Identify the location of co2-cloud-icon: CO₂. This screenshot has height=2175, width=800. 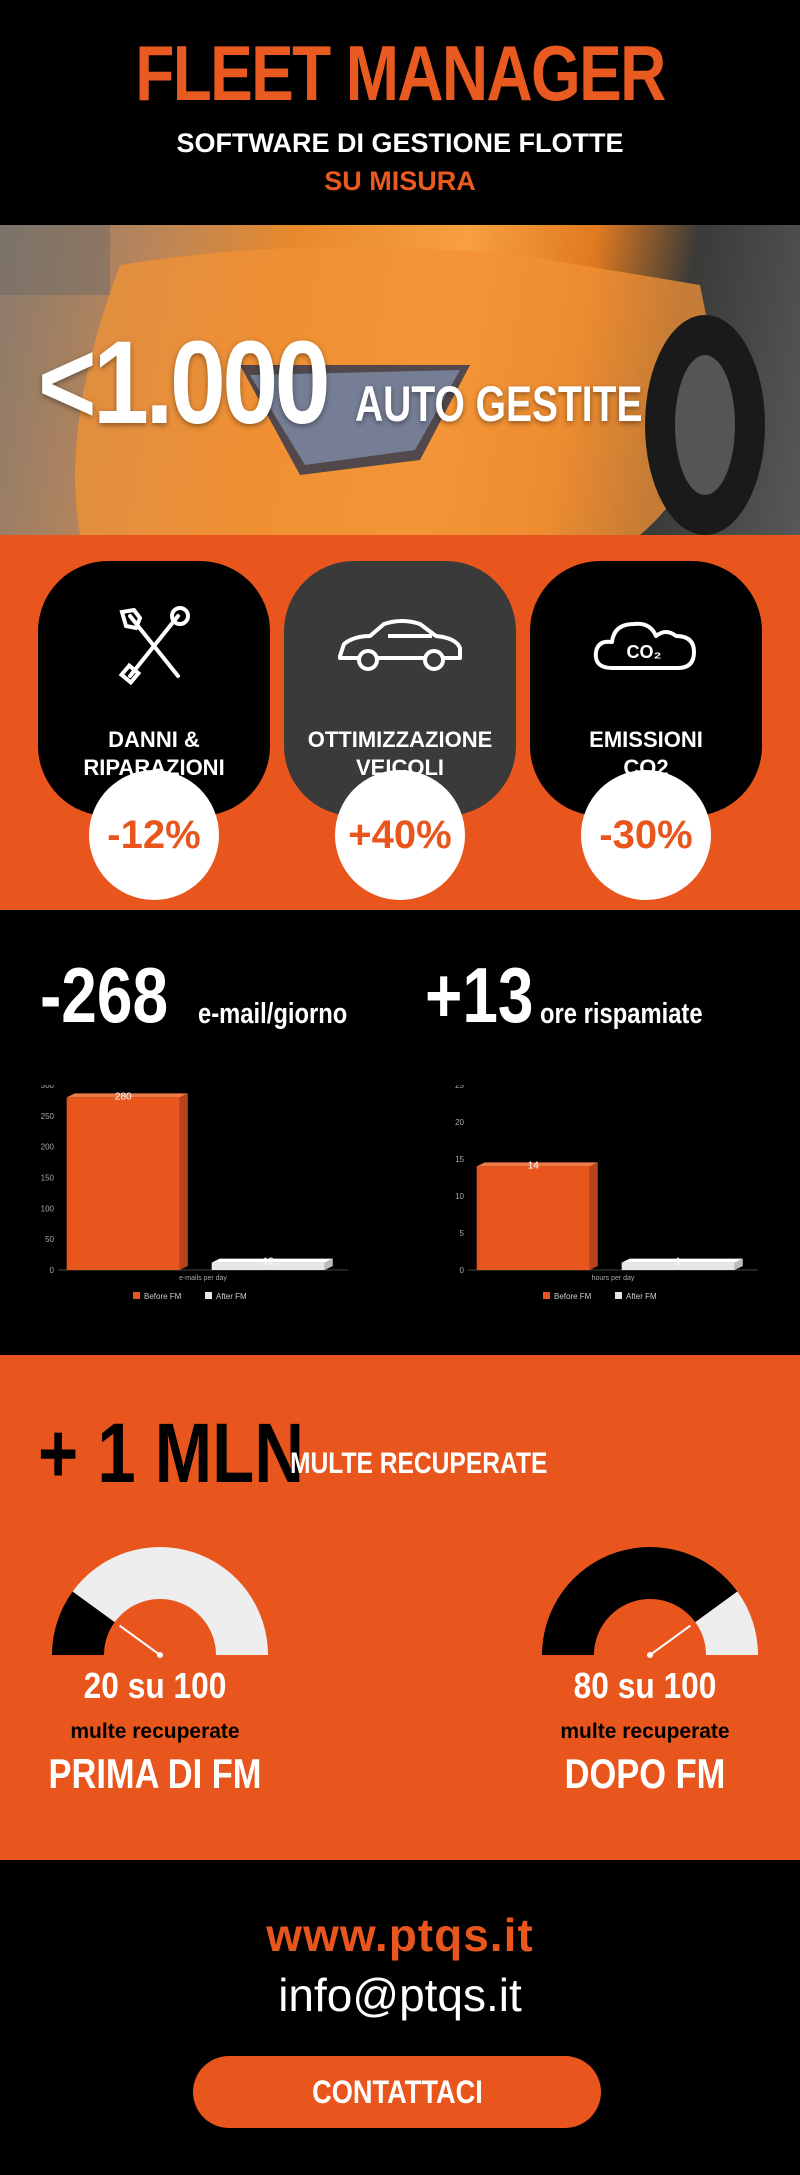
(644, 645).